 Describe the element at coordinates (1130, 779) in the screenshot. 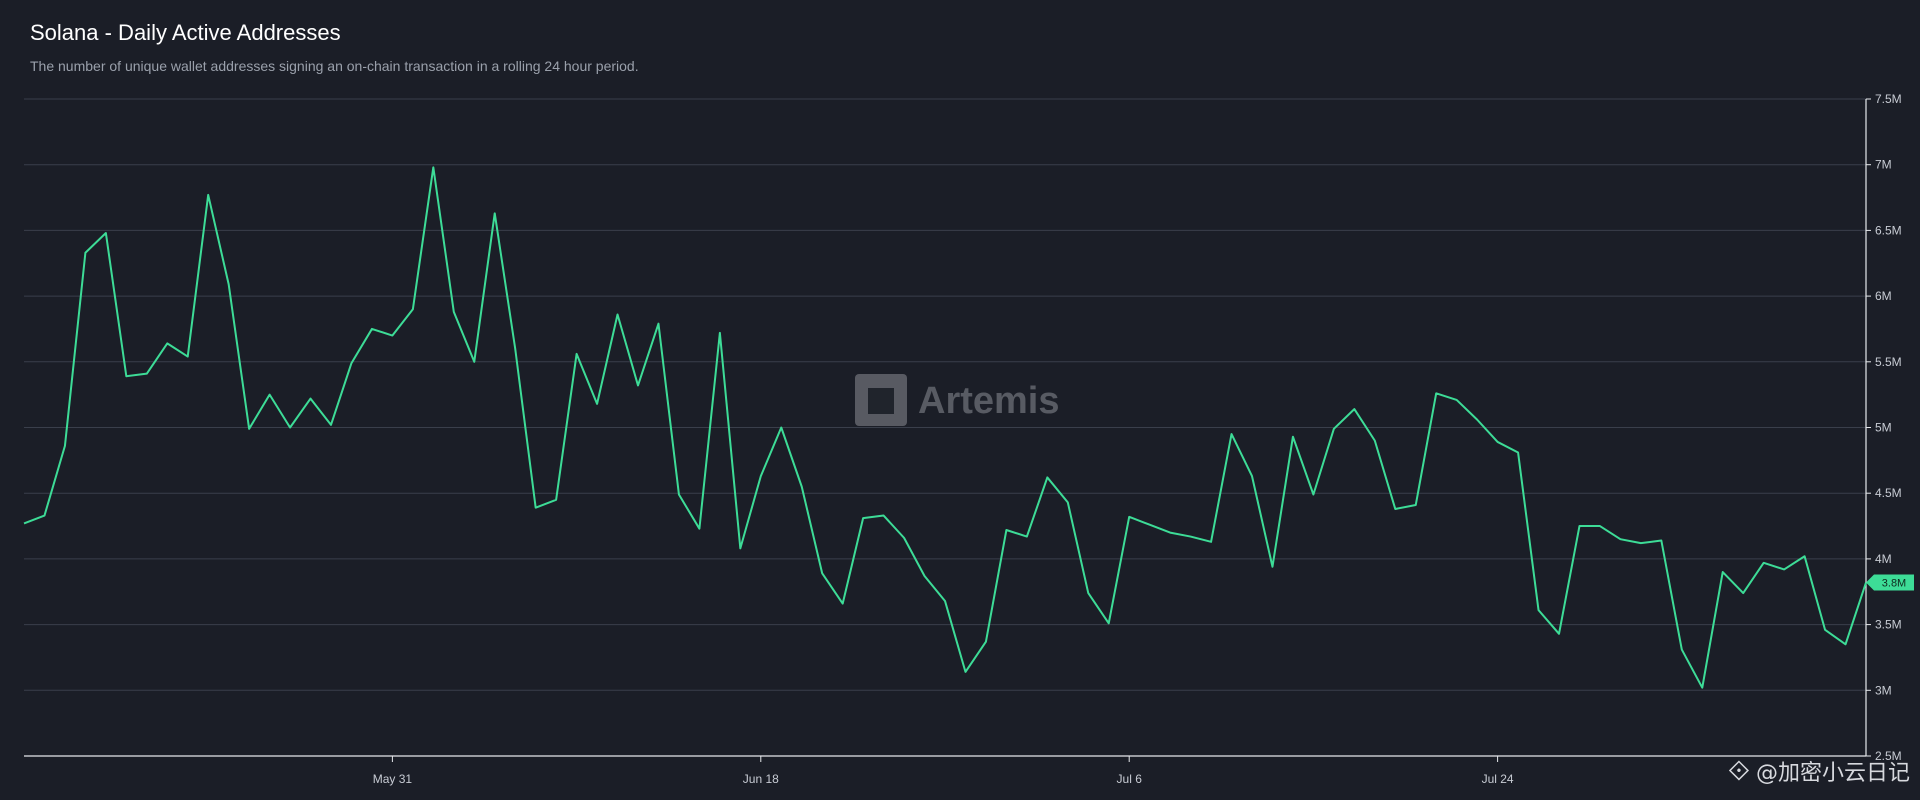

I see `x-tick-label: Jul 6` at that location.